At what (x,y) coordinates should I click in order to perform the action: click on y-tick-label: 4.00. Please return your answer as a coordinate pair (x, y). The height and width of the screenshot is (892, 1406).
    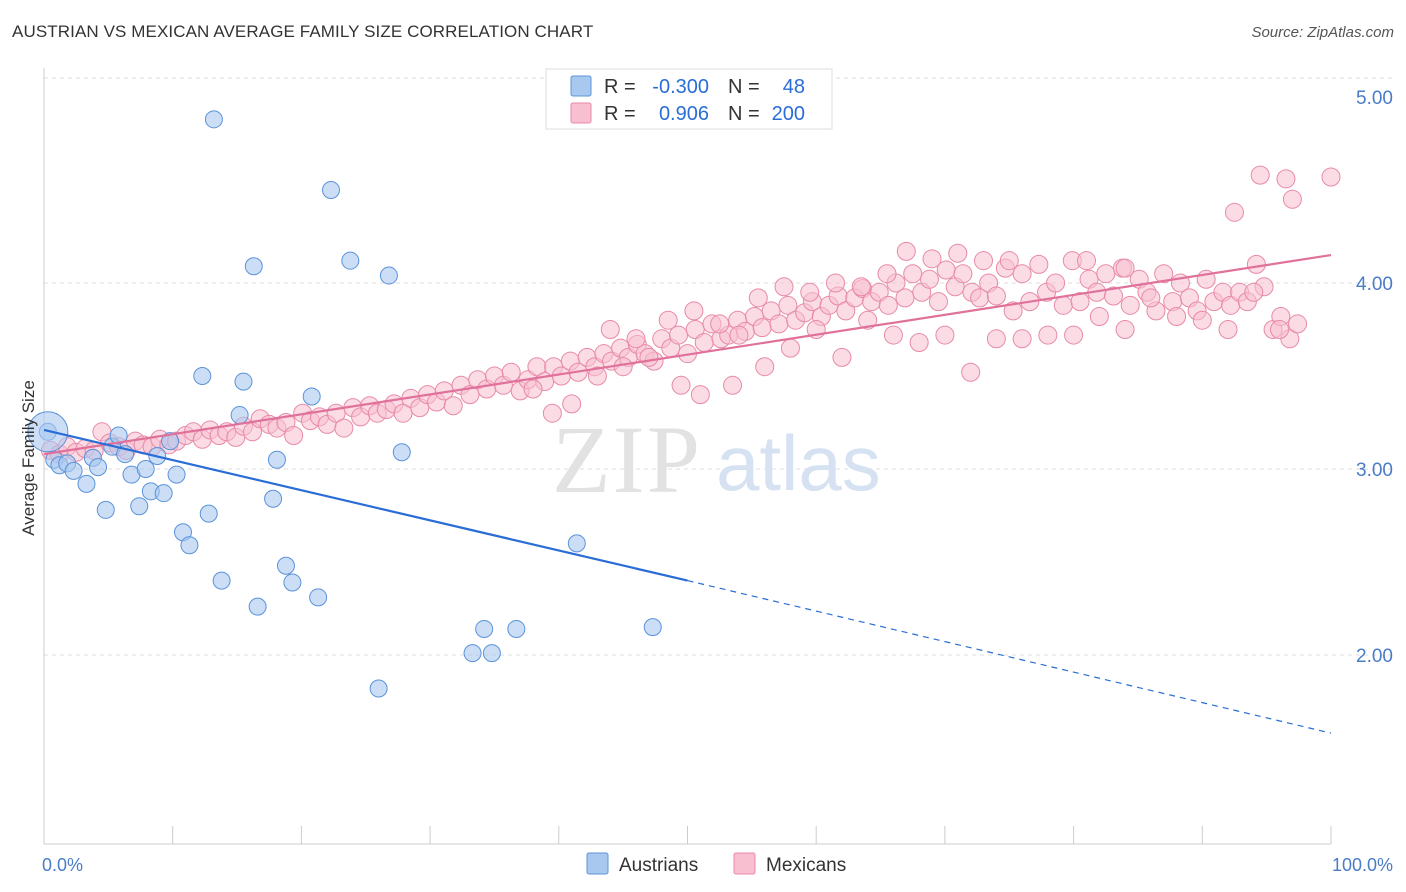
    Looking at the image, I should click on (1374, 284).